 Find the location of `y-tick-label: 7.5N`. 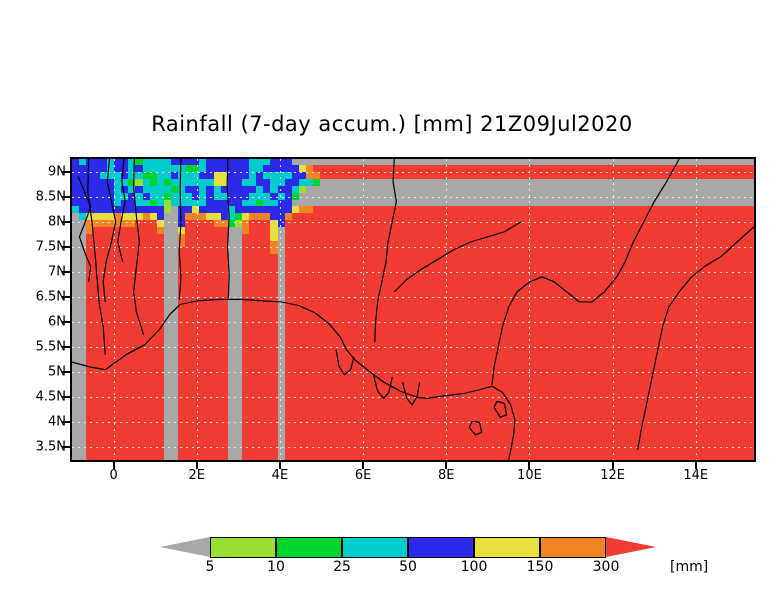

y-tick-label: 7.5N is located at coordinates (50, 247).